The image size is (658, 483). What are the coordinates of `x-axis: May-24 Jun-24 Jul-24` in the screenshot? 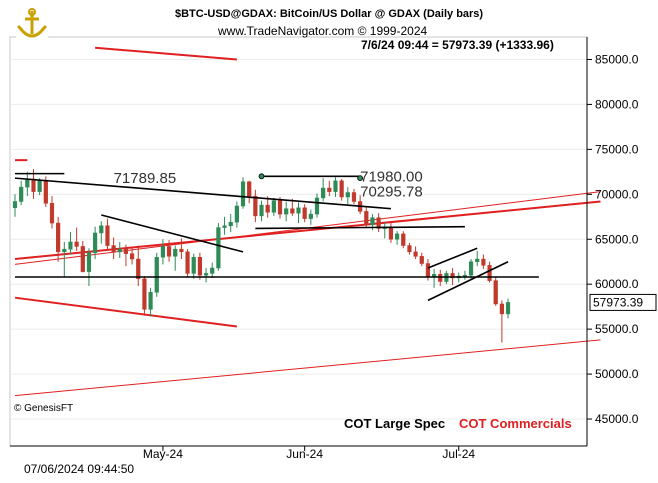 It's located at (298, 453).